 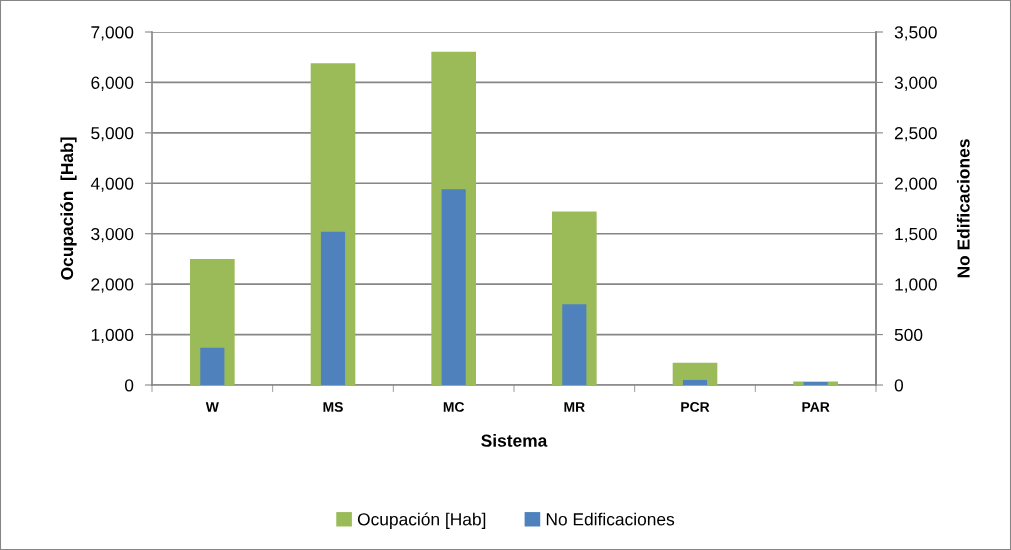 What do you see at coordinates (112, 235) in the screenshot?
I see `y-tick-label: 3,000` at bounding box center [112, 235].